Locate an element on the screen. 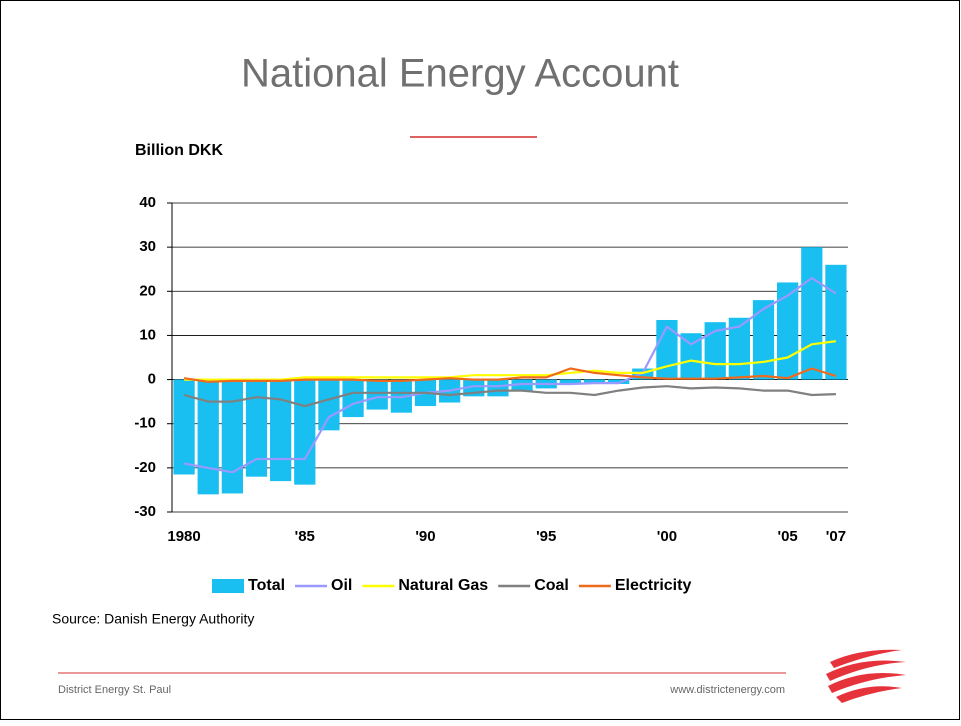 The width and height of the screenshot is (961, 726). y-tick-label: -30 is located at coordinates (145, 511).